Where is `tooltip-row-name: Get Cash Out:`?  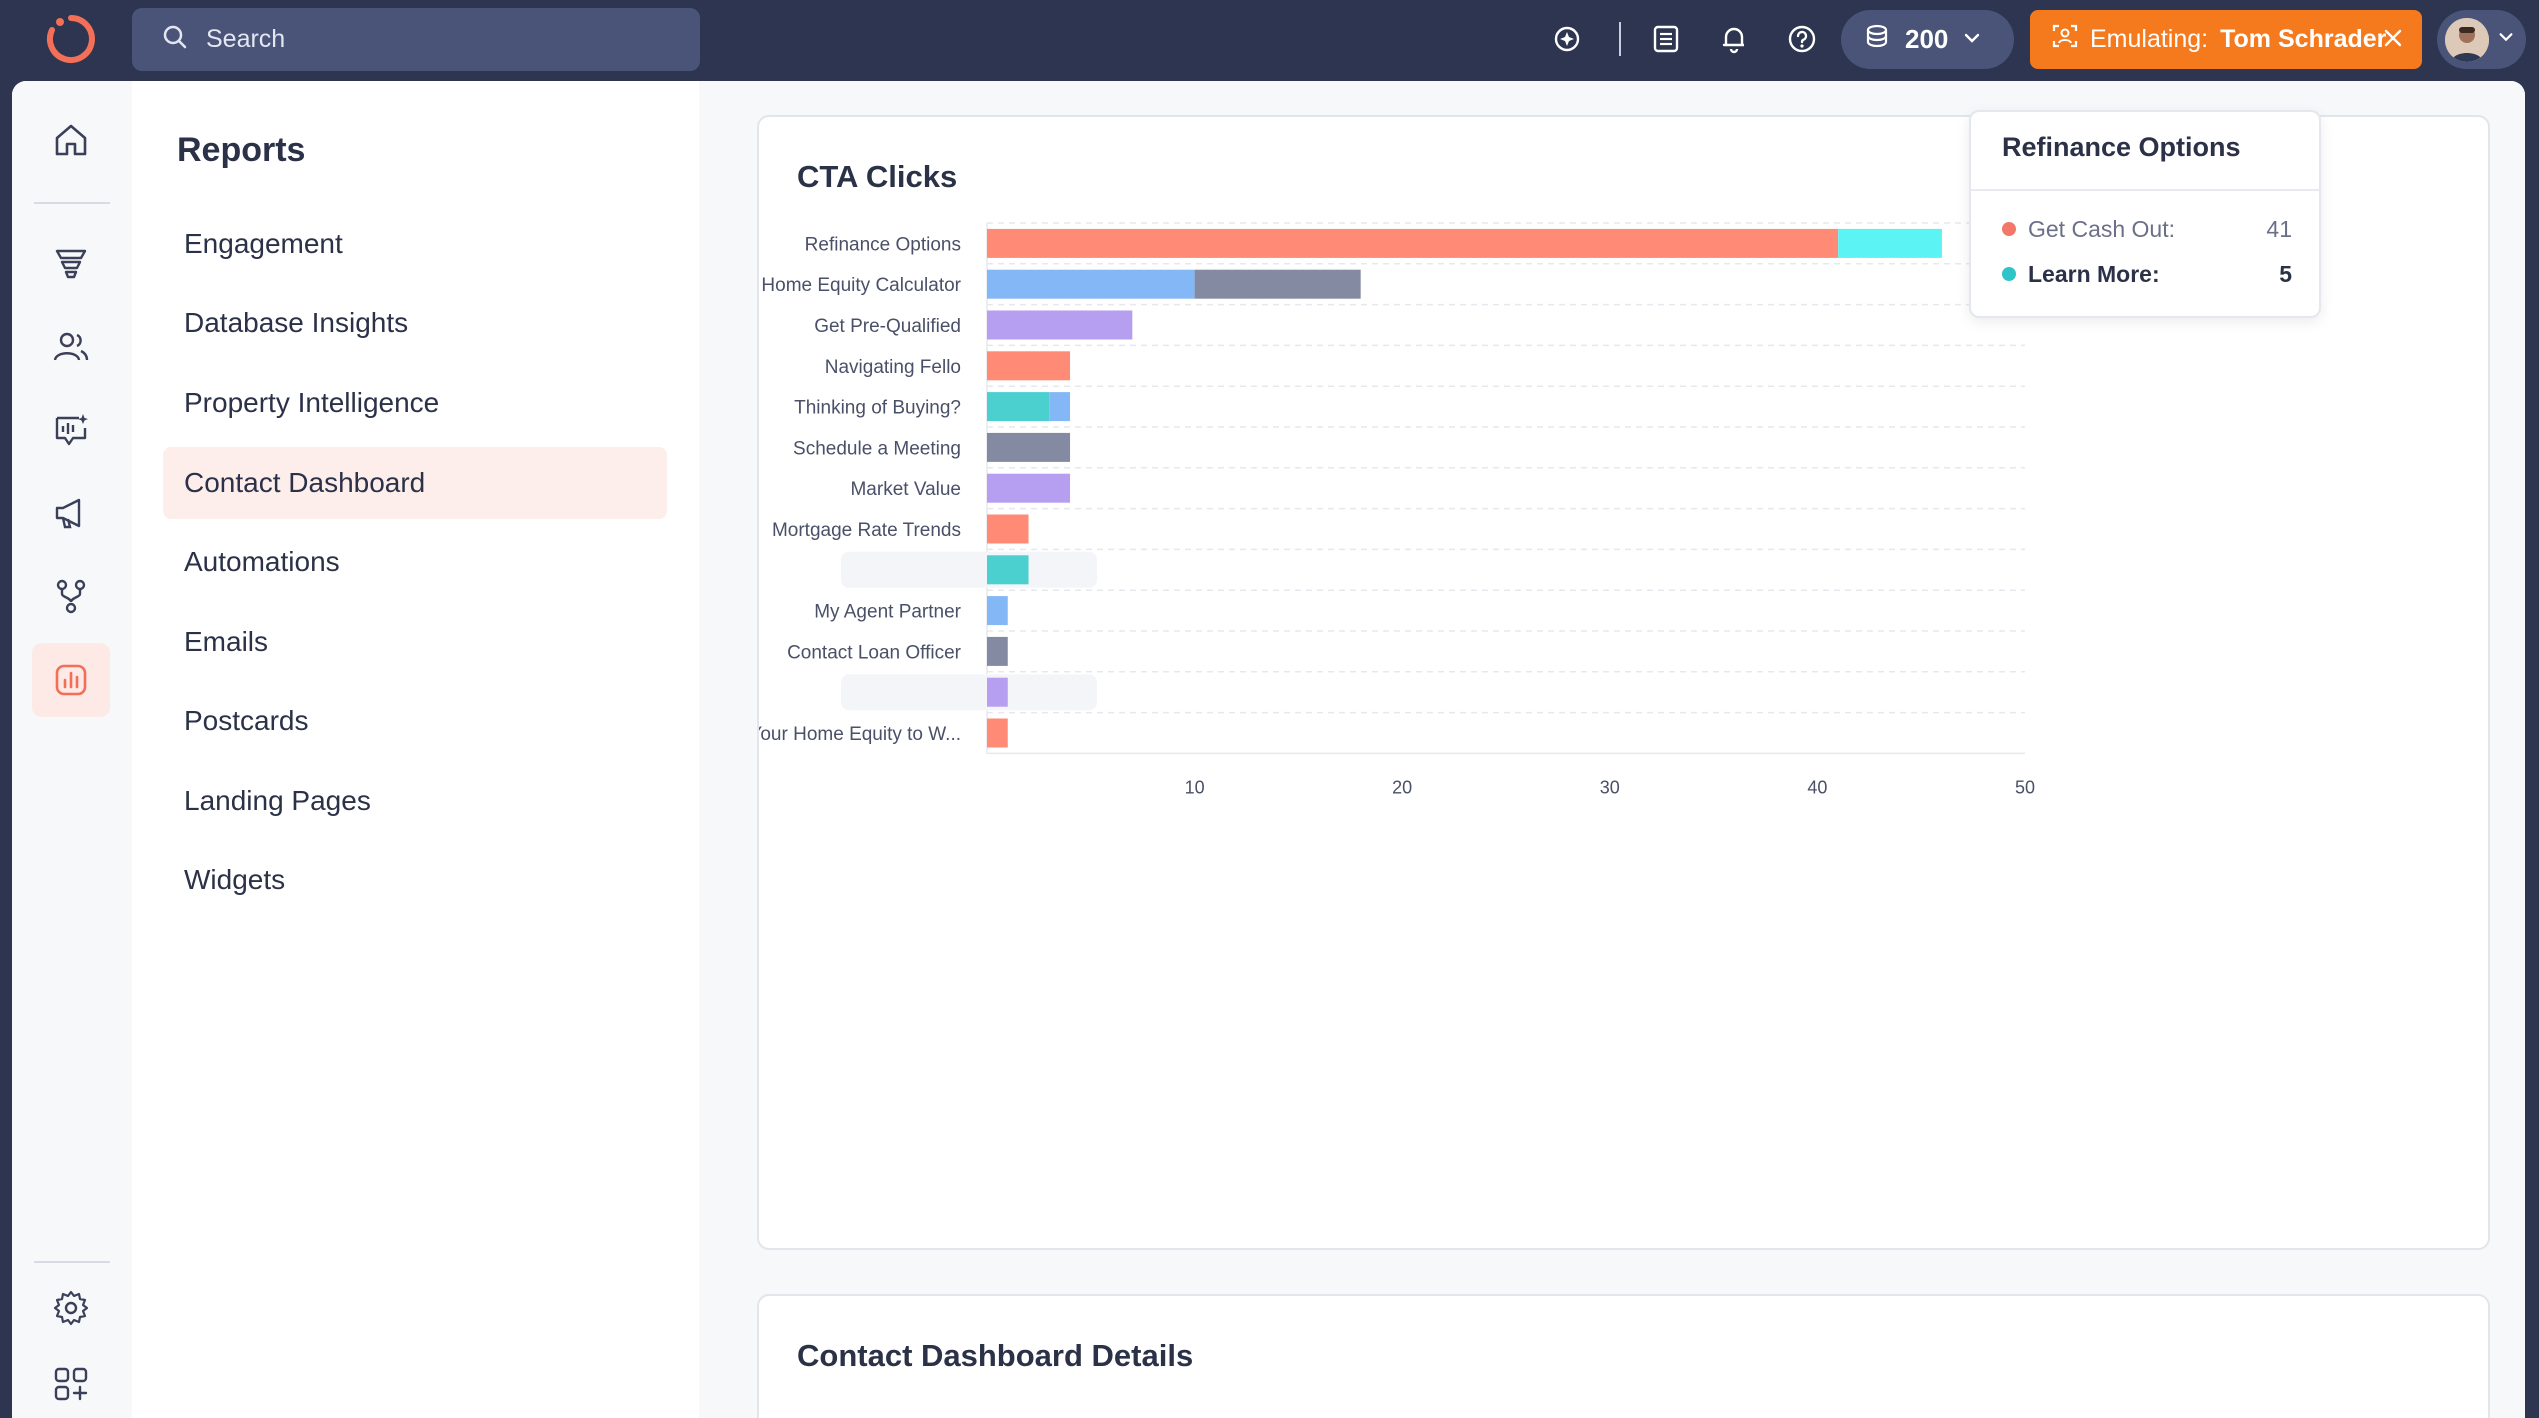 tooltip-row-name: Get Cash Out: is located at coordinates (2102, 228).